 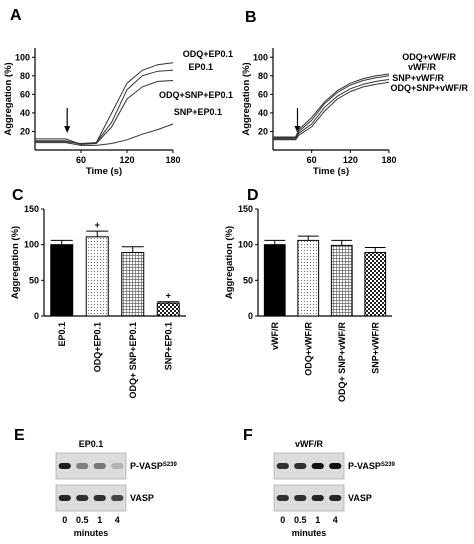 I want to click on blot-treatment-label: vWF/R, so click(x=309, y=444).